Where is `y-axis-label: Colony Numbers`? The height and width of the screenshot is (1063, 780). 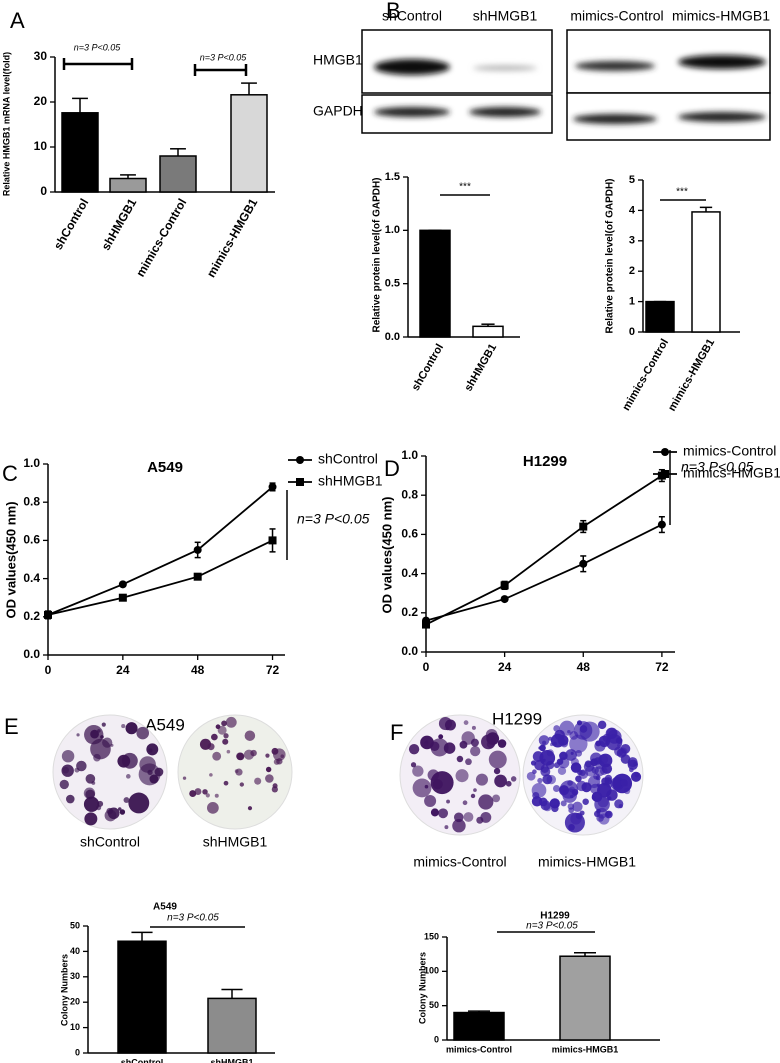 y-axis-label: Colony Numbers is located at coordinates (422, 988).